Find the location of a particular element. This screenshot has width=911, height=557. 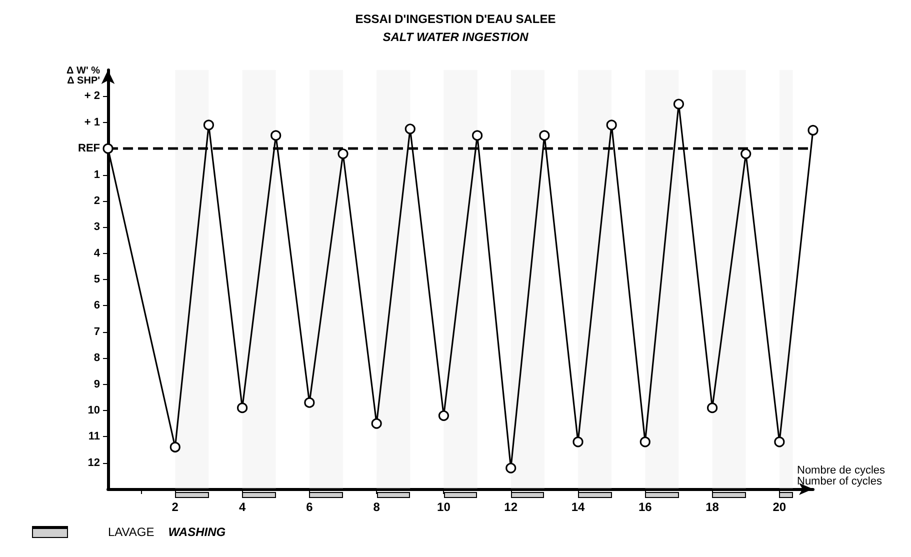

x-tick-label: 12 is located at coordinates (511, 507).